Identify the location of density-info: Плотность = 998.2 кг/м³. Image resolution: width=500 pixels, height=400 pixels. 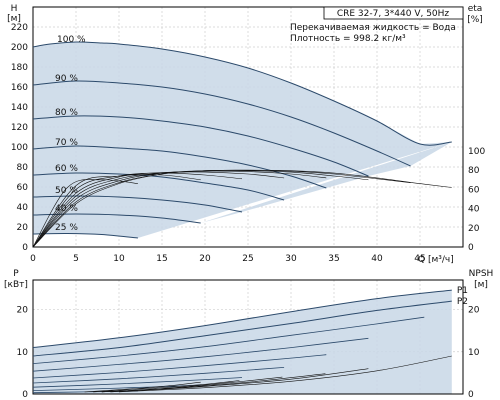
(348, 39).